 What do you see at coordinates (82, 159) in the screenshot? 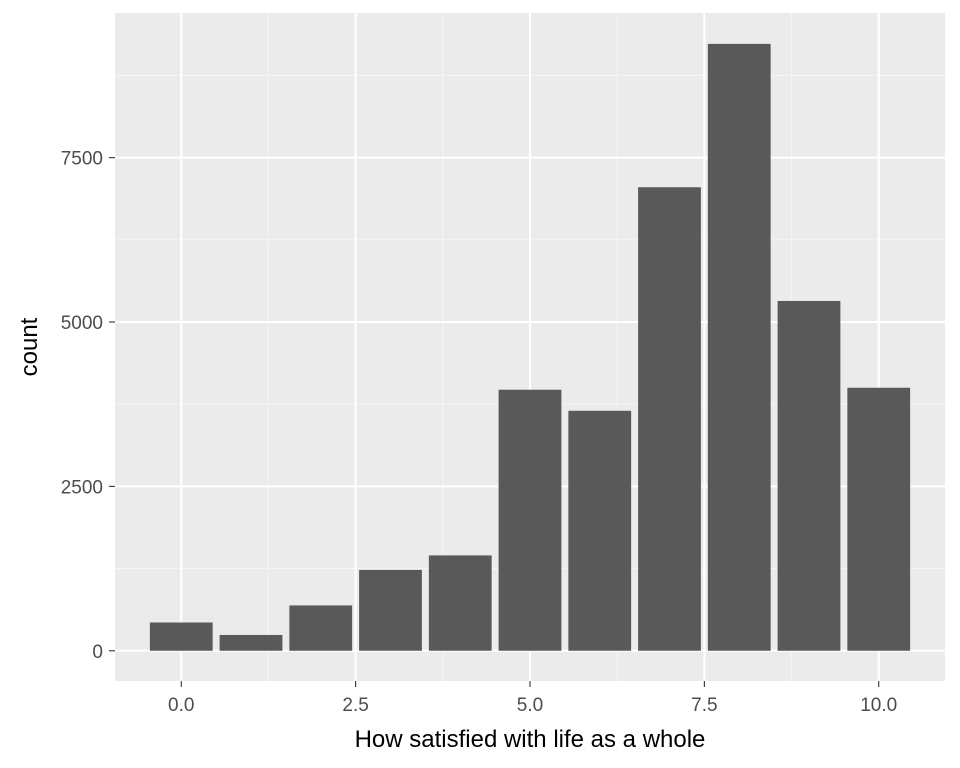
I see `y-tick-label: 7500` at bounding box center [82, 159].